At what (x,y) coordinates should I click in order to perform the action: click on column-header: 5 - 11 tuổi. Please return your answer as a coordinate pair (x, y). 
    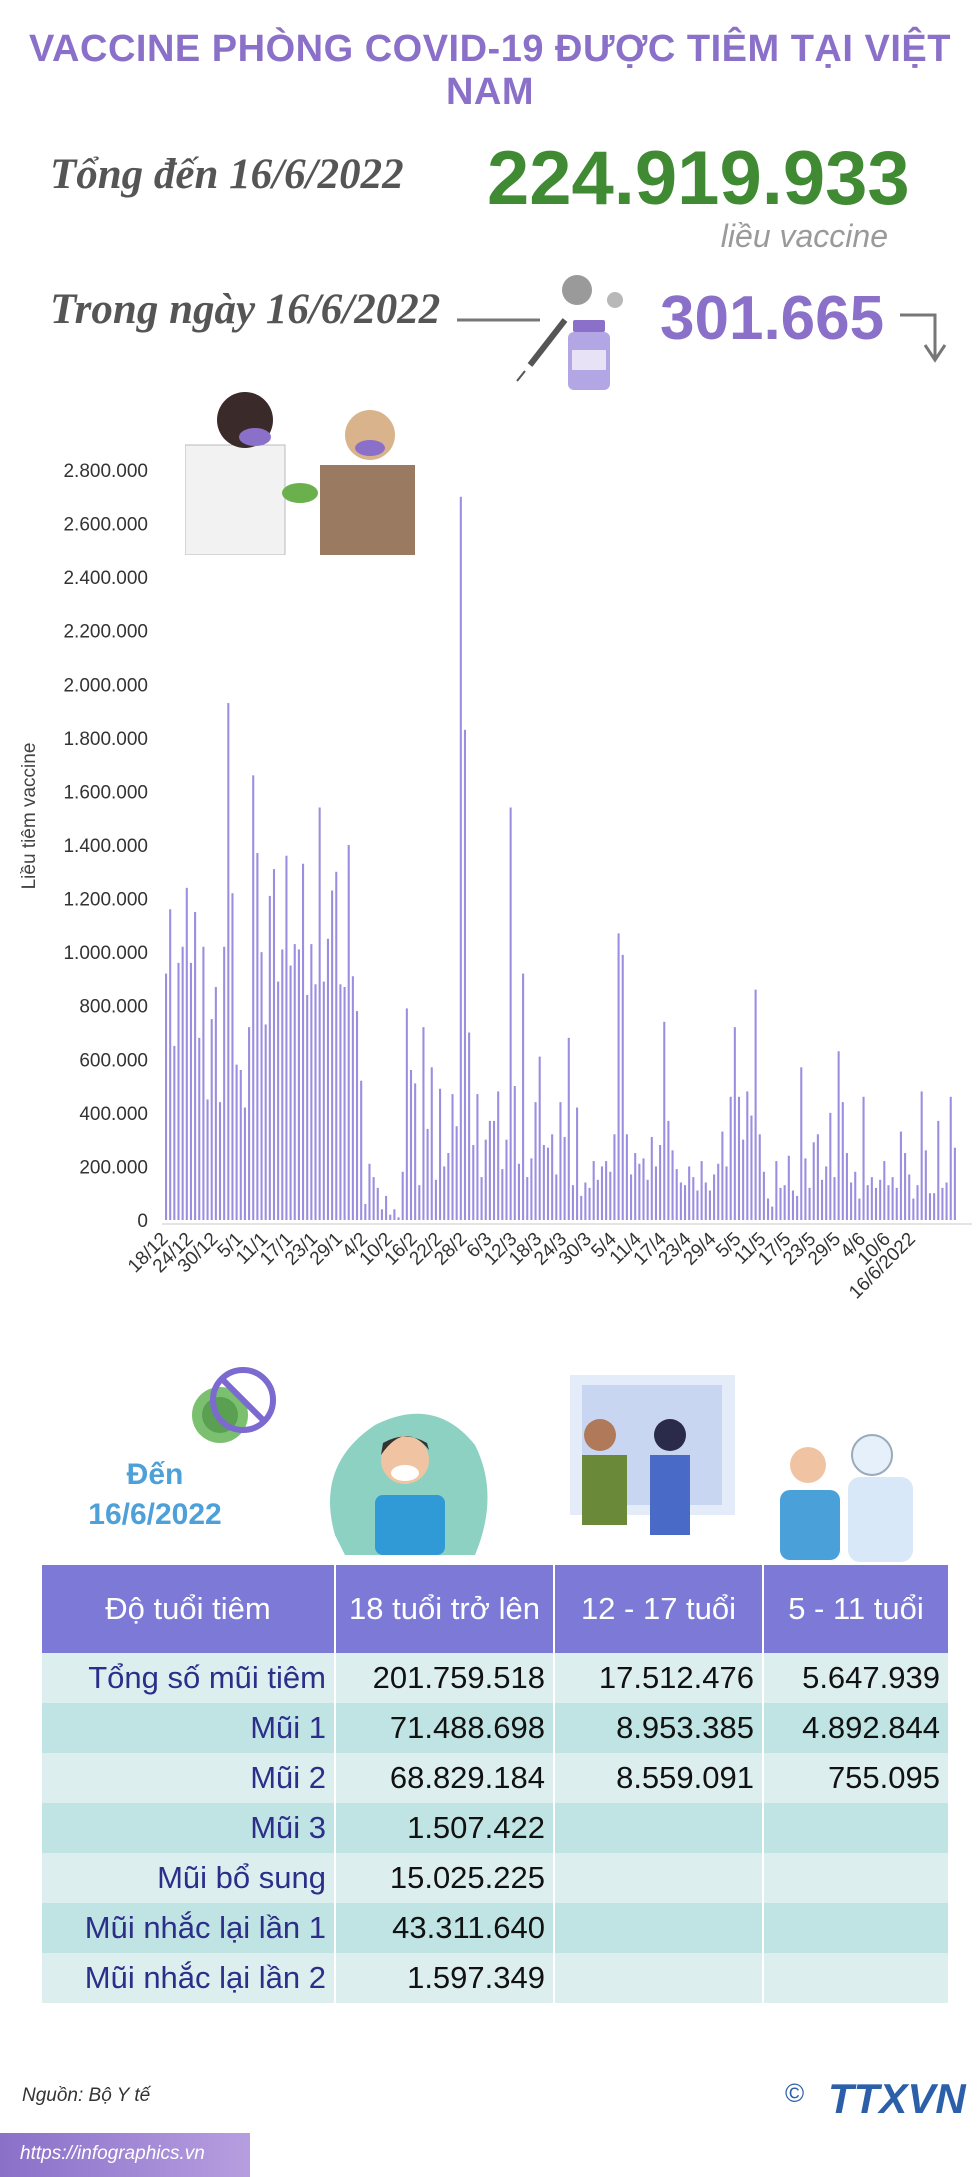
    Looking at the image, I should click on (855, 1609).